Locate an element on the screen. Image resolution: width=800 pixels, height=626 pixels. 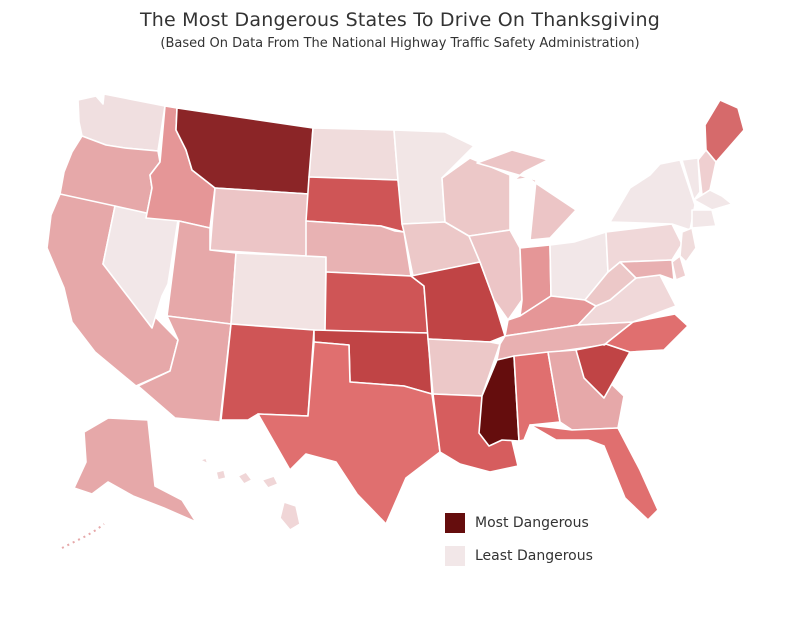
state-md is located at coordinates (647, 270).